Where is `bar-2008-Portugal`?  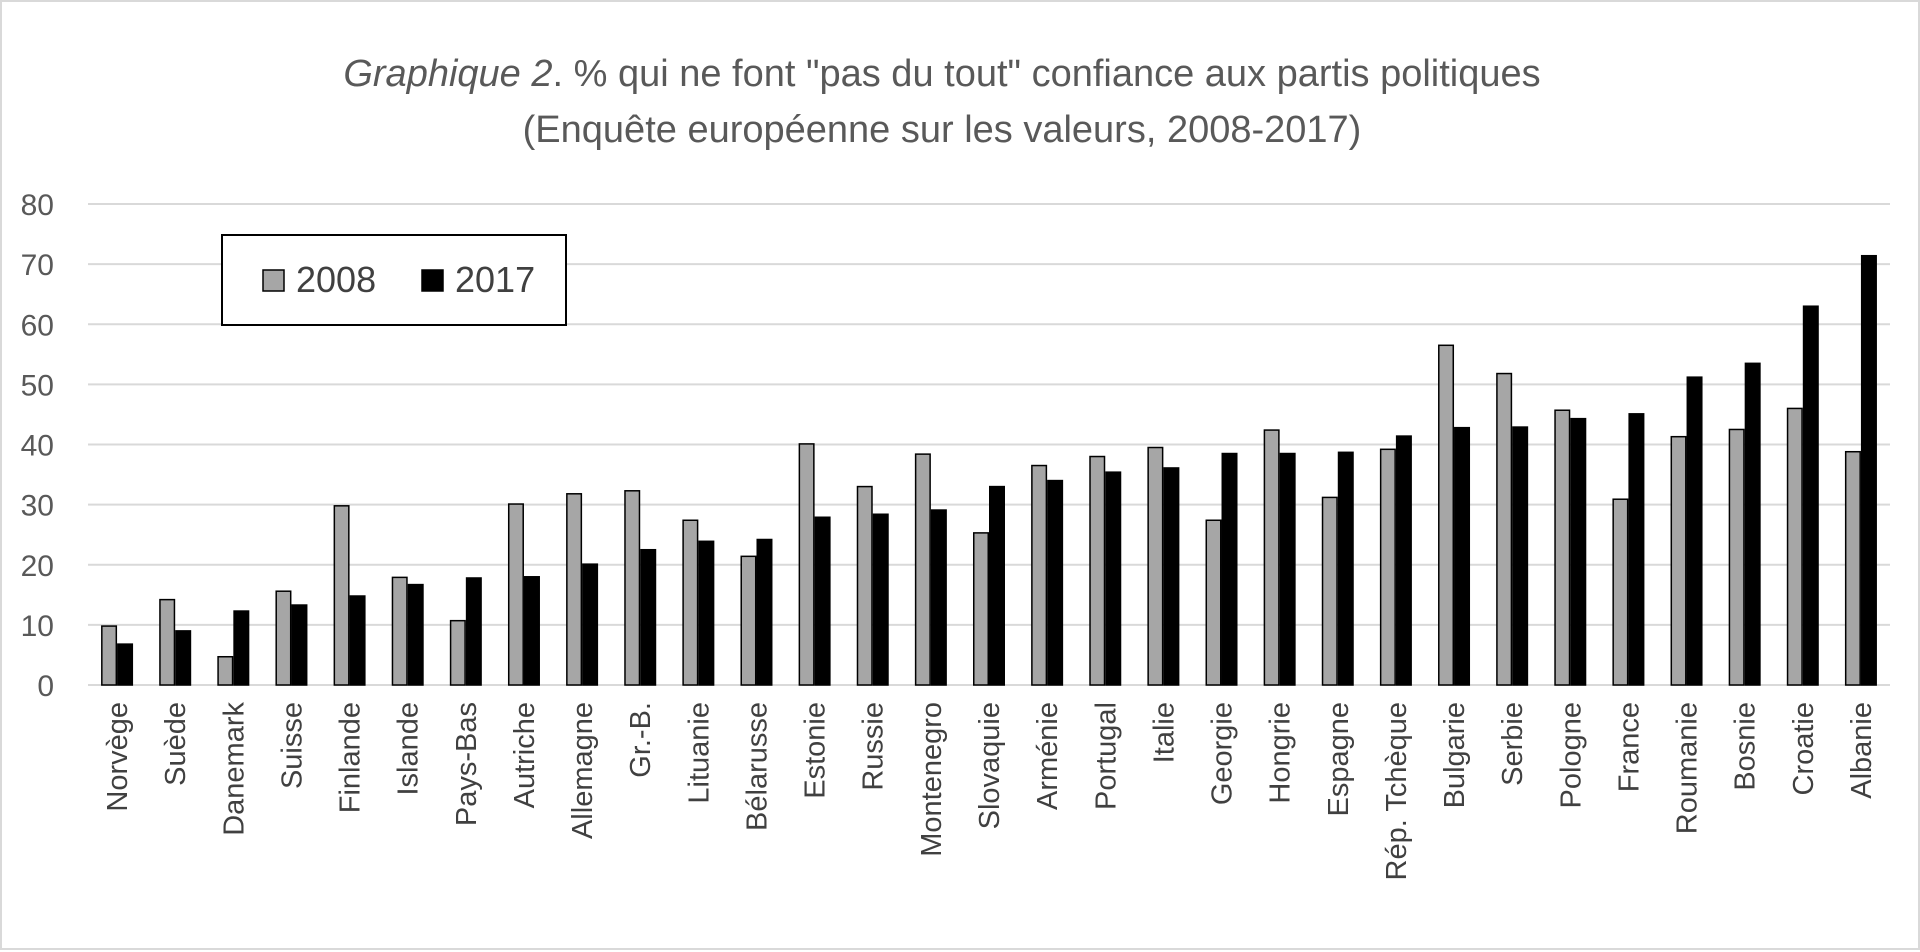 bar-2008-Portugal is located at coordinates (1097, 570).